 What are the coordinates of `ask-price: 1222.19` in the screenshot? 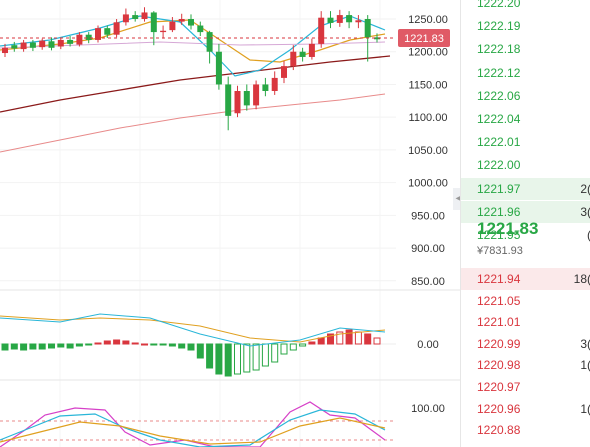 It's located at (499, 26).